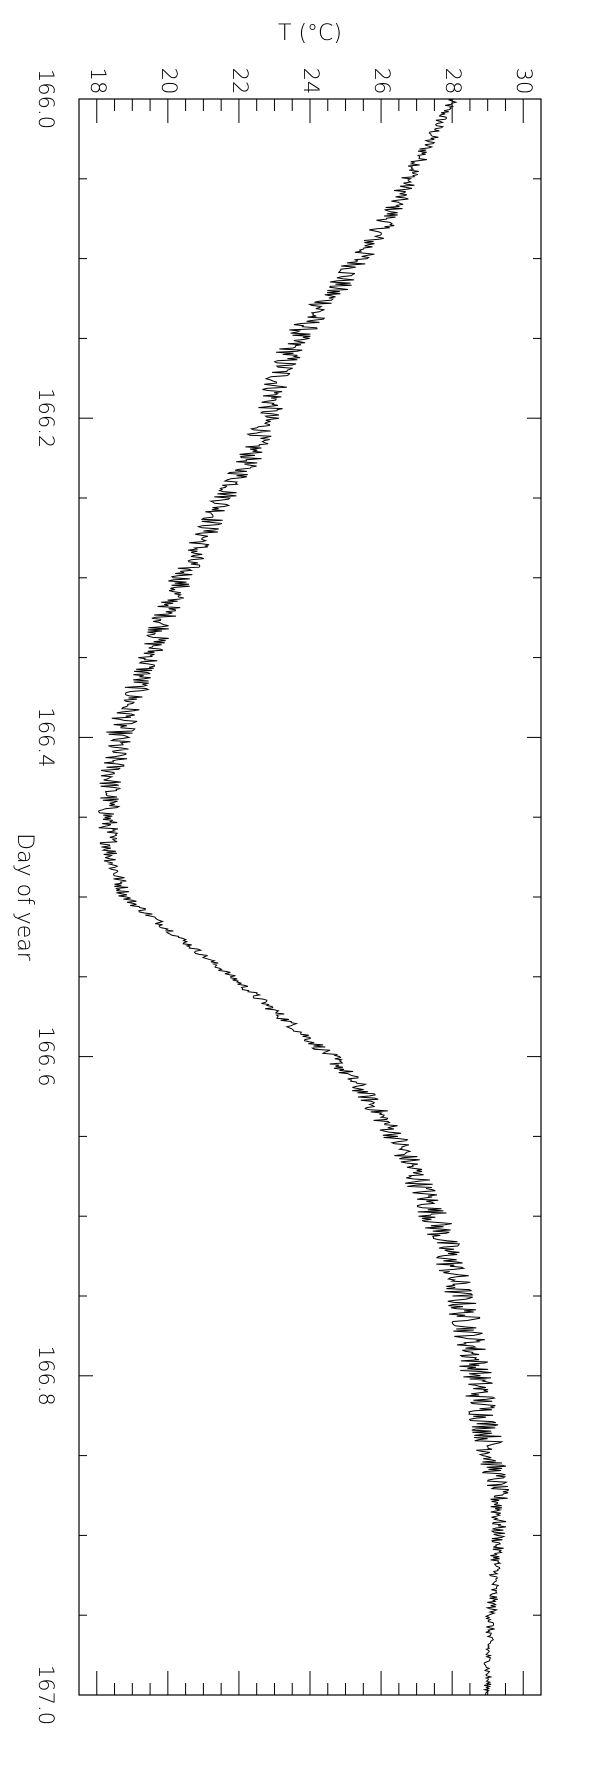 The height and width of the screenshot is (1765, 610). I want to click on day-tick-label: 167.0, so click(46, 1695).